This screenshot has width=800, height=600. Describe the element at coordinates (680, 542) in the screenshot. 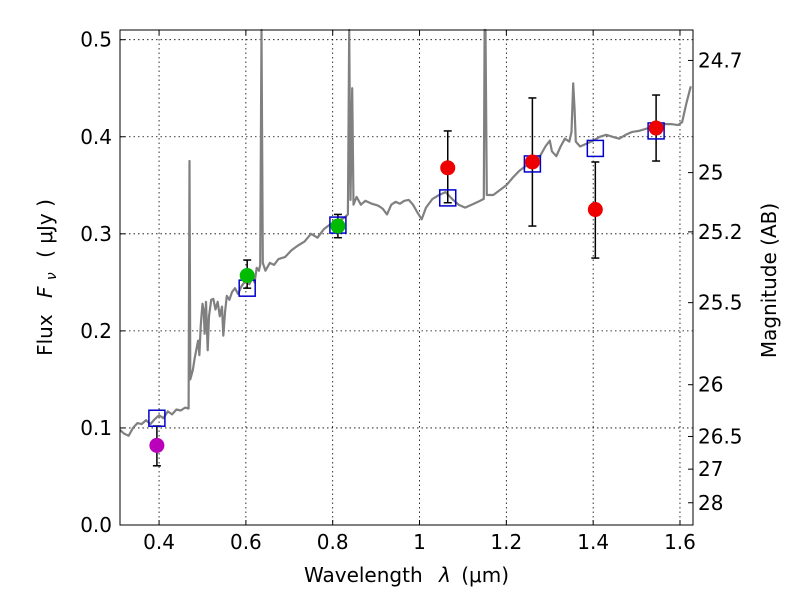

I see `x-tick-label: 1.6` at that location.